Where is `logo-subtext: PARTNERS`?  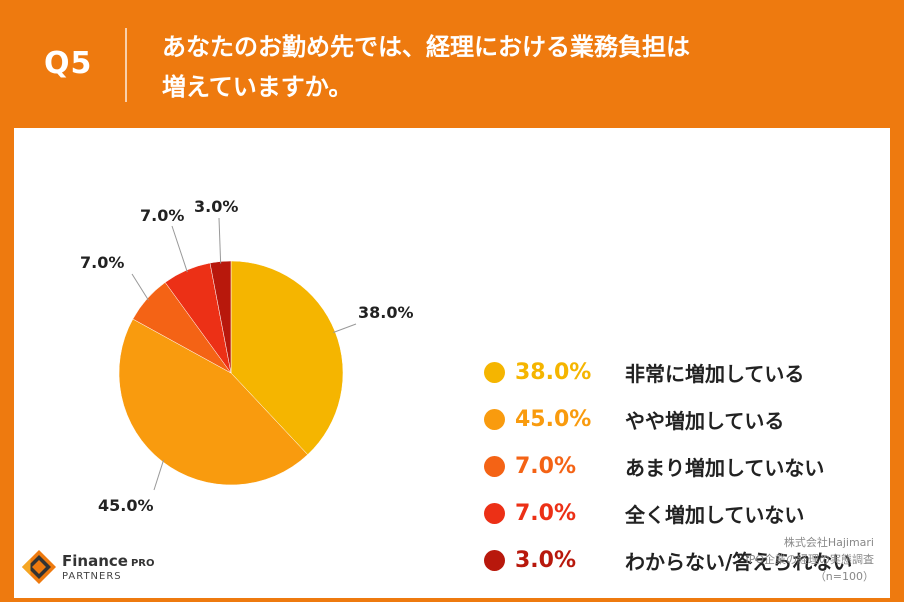 logo-subtext: PARTNERS is located at coordinates (92, 576).